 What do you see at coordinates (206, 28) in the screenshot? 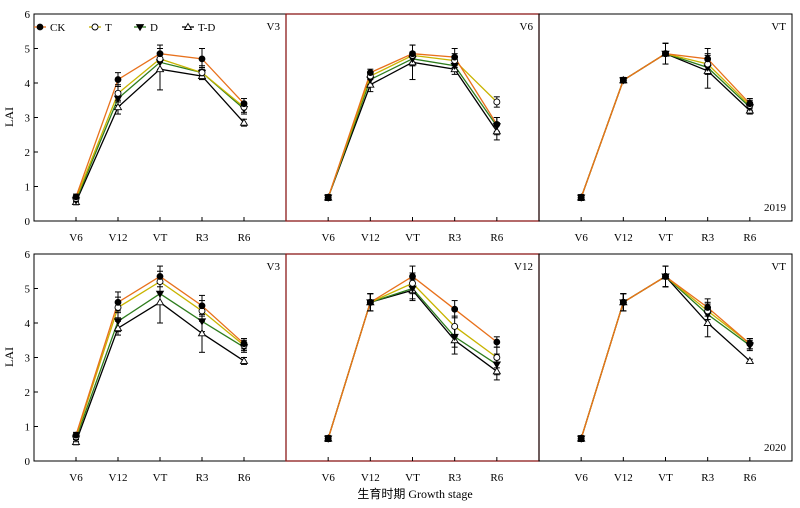
I see `legend-label-t-d: T-D` at bounding box center [206, 28].